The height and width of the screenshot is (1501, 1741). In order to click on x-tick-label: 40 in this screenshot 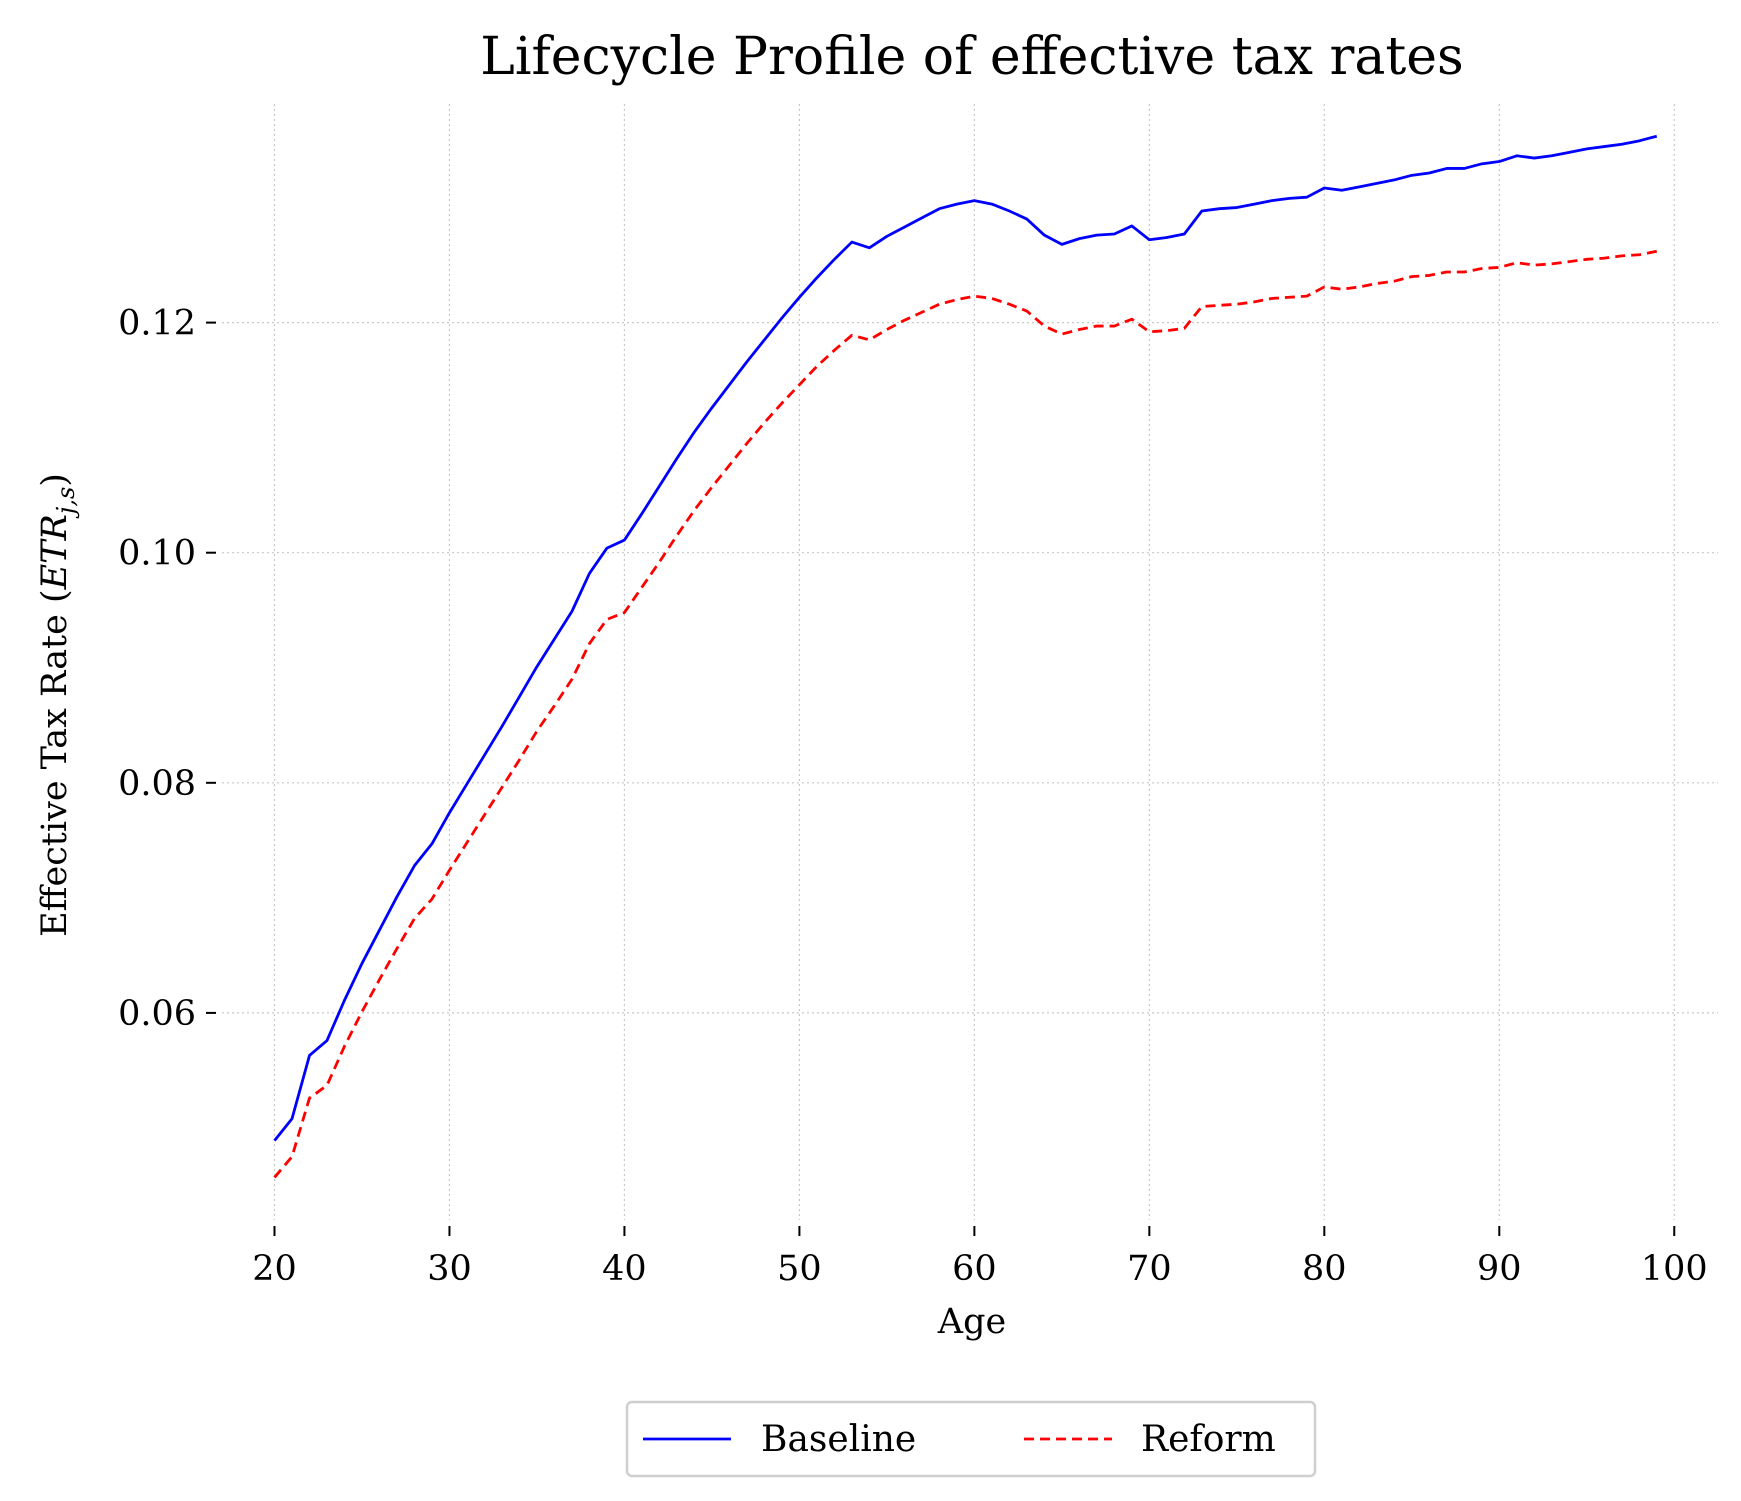, I will do `click(624, 1269)`.